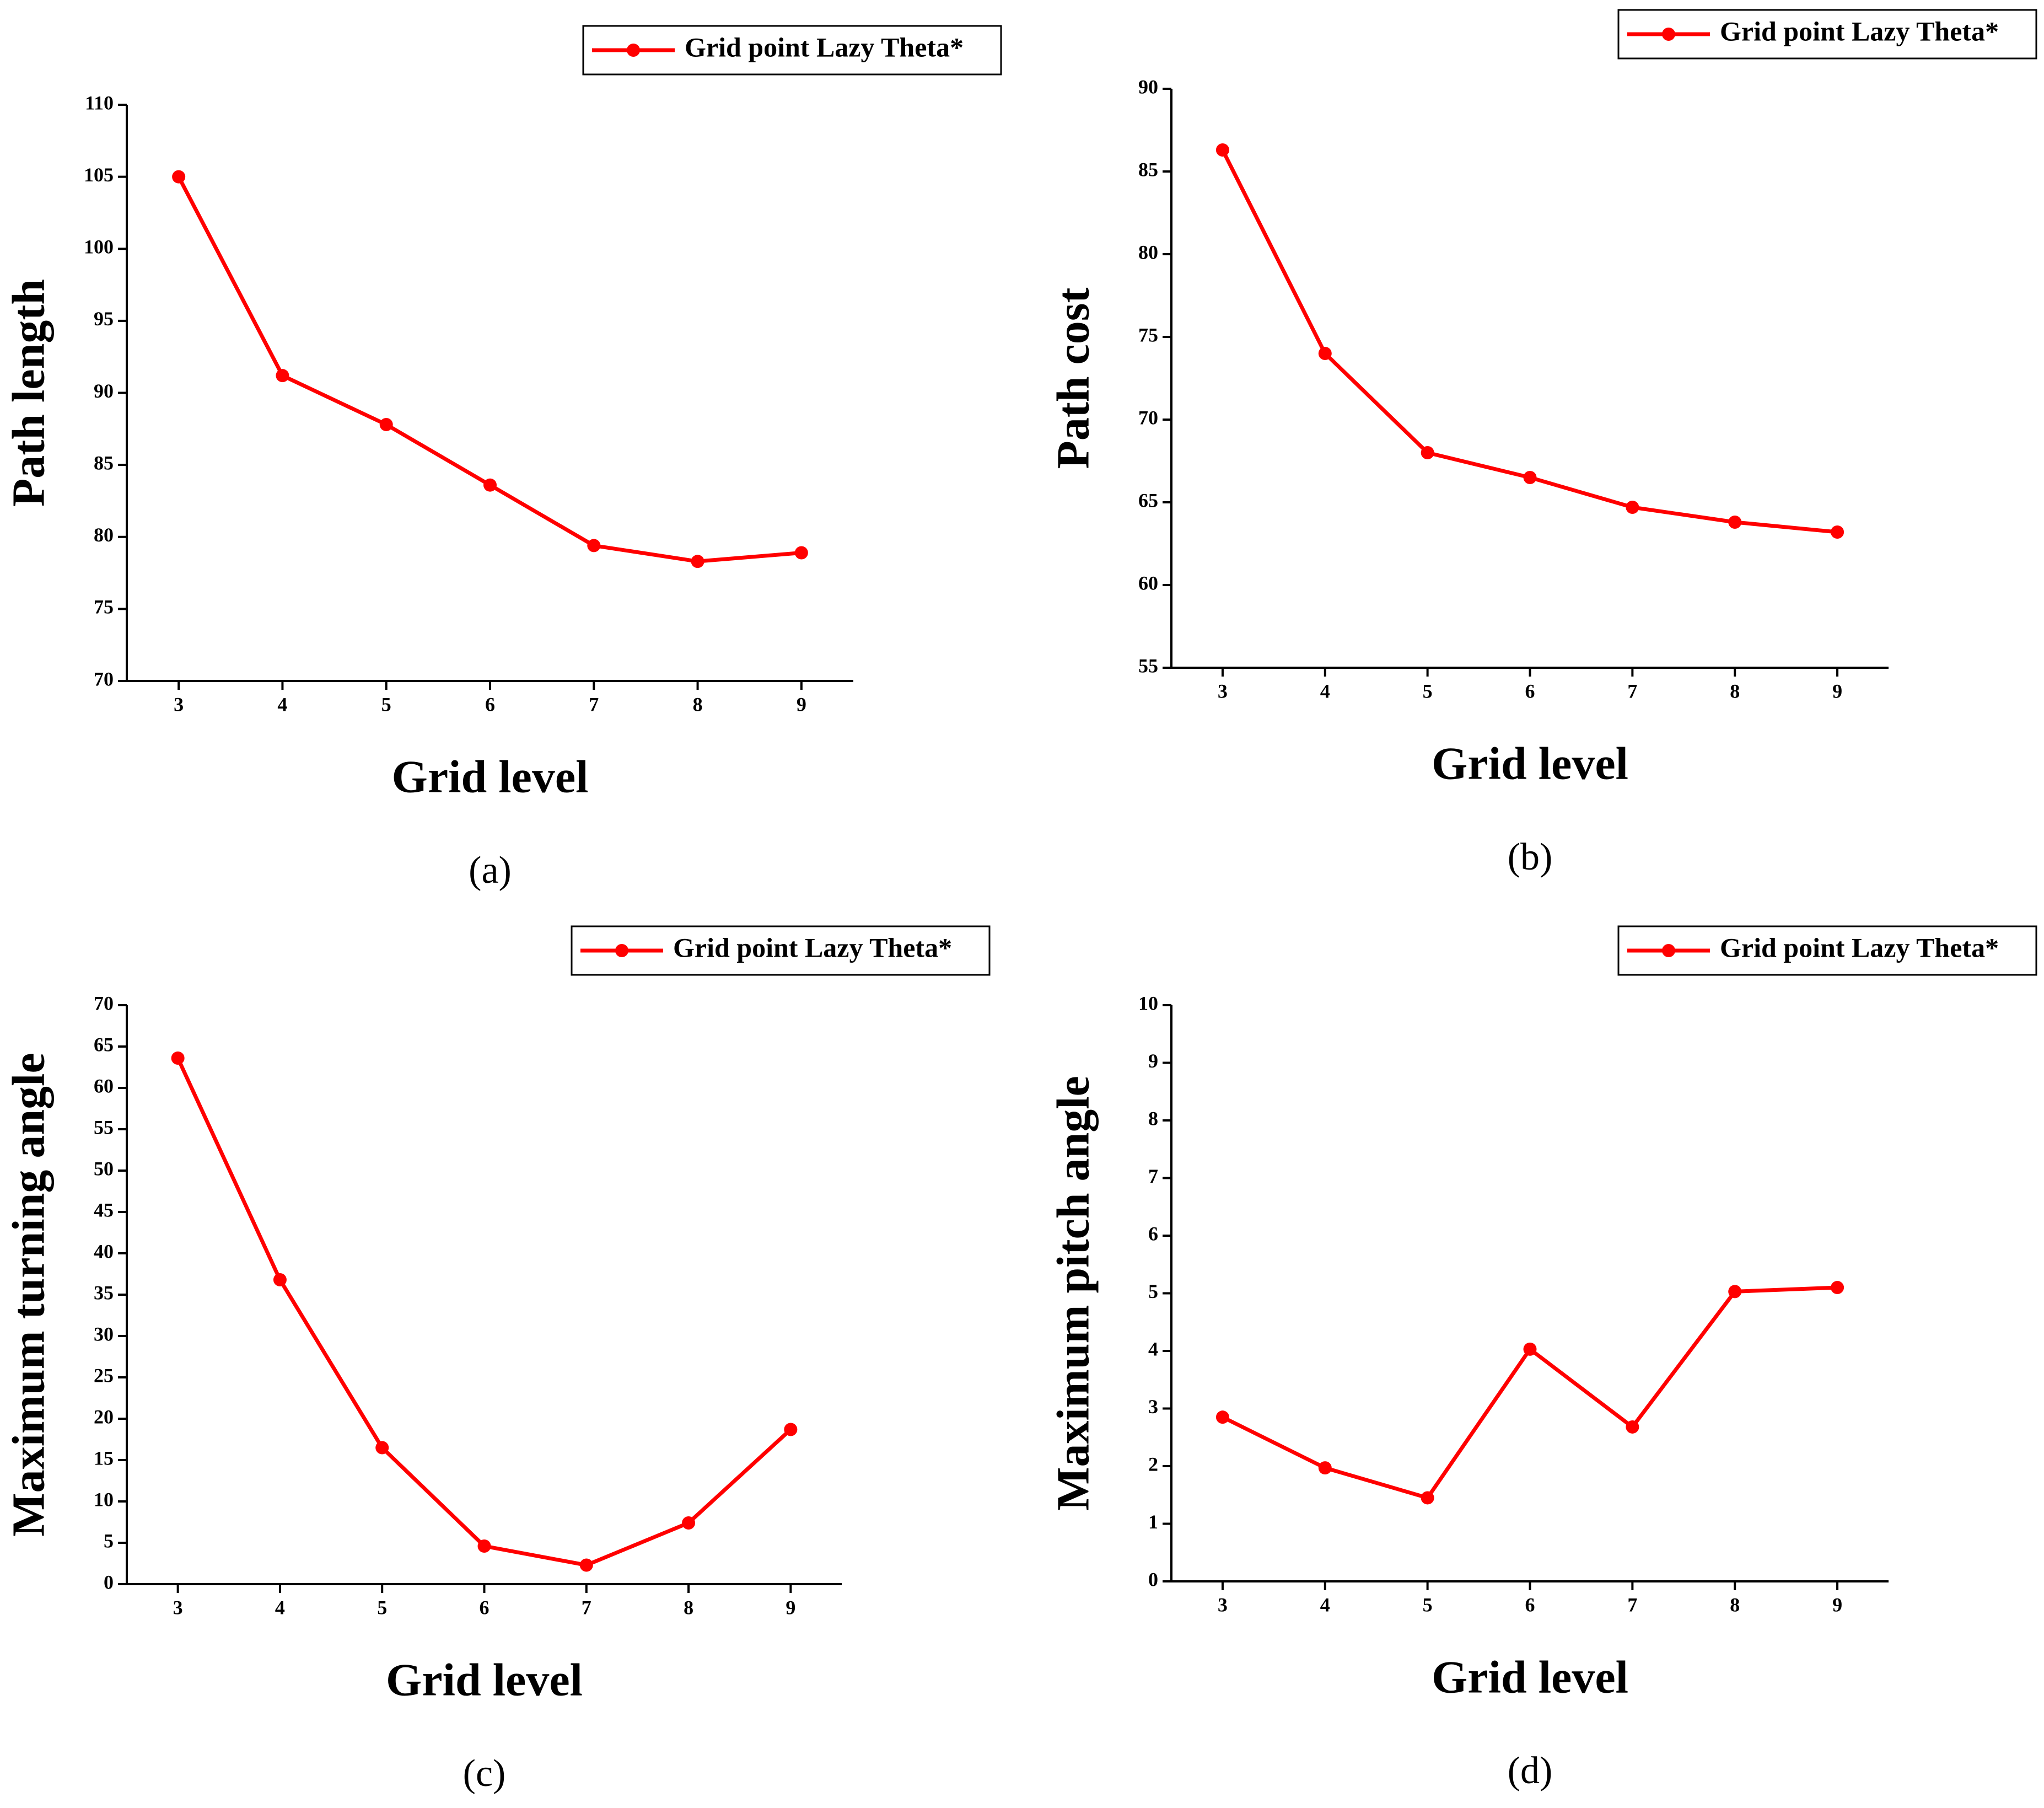  I want to click on y-tick-label: 25, so click(104, 1375).